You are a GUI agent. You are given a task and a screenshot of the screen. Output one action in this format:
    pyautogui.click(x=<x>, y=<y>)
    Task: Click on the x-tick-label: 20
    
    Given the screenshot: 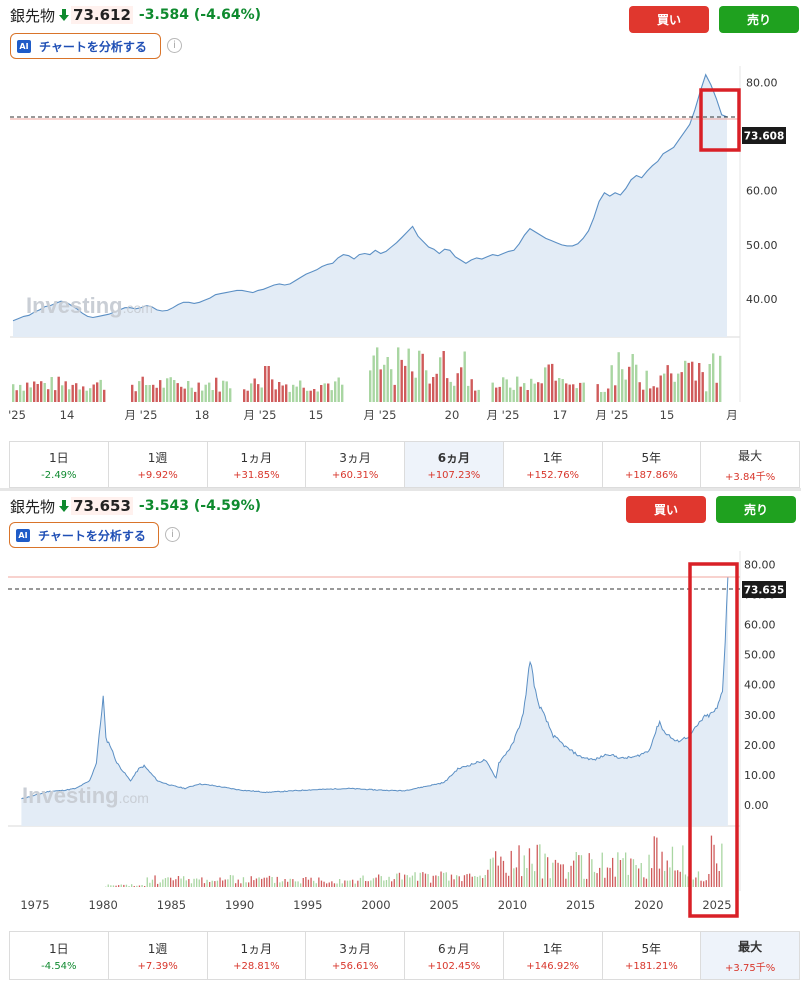 What is the action you would take?
    pyautogui.click(x=452, y=415)
    